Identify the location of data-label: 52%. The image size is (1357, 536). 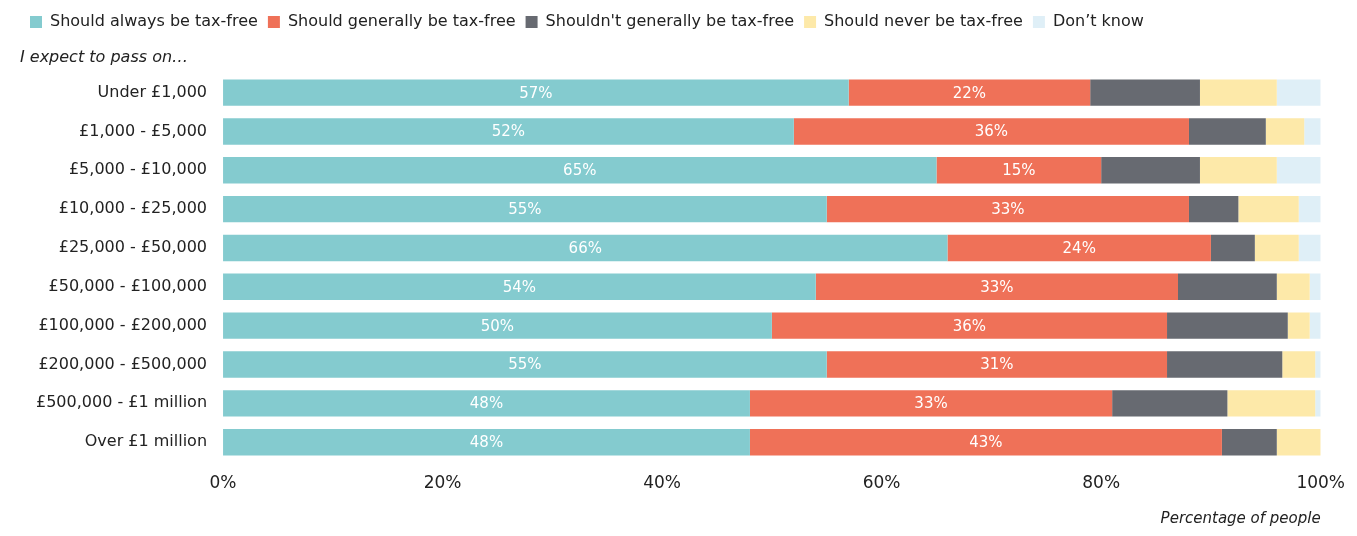
(508, 131).